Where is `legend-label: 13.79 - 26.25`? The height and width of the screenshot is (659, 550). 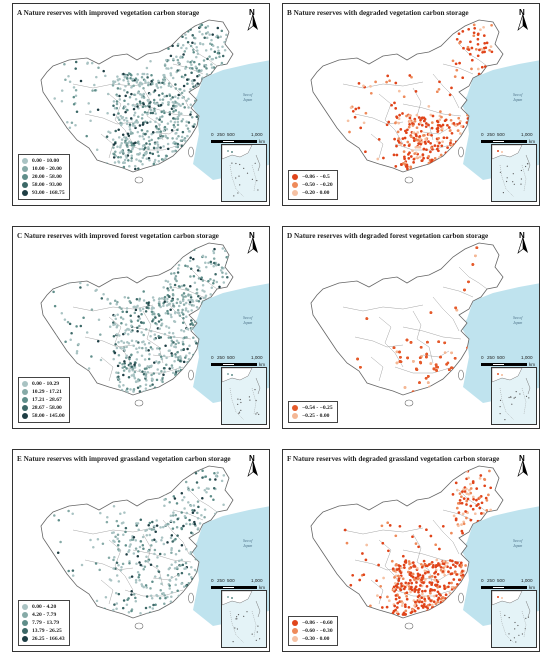 legend-label: 13.79 - 26.25 is located at coordinates (47, 631).